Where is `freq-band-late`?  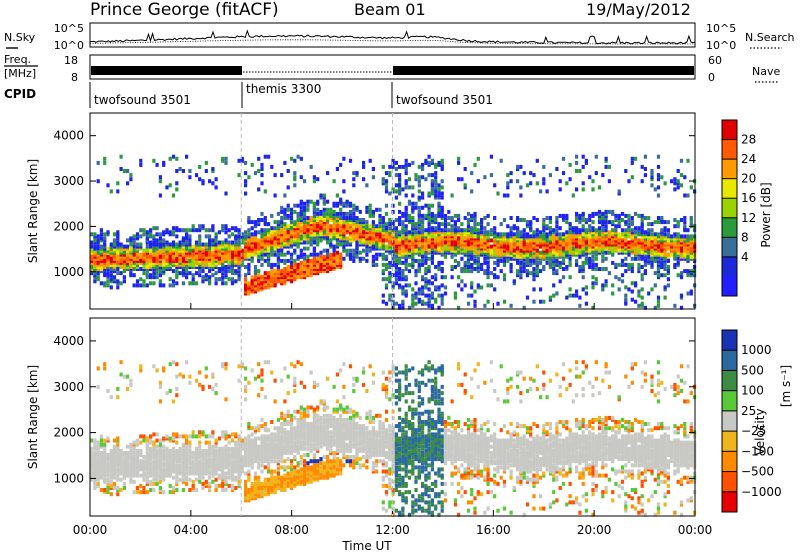 freq-band-late is located at coordinates (543, 70).